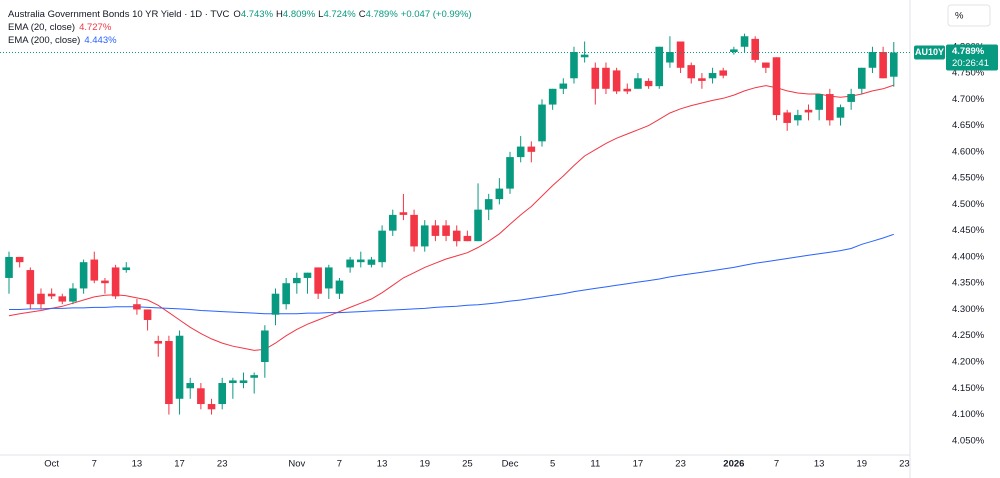  What do you see at coordinates (467, 464) in the screenshot?
I see `x-tick-label: 25` at bounding box center [467, 464].